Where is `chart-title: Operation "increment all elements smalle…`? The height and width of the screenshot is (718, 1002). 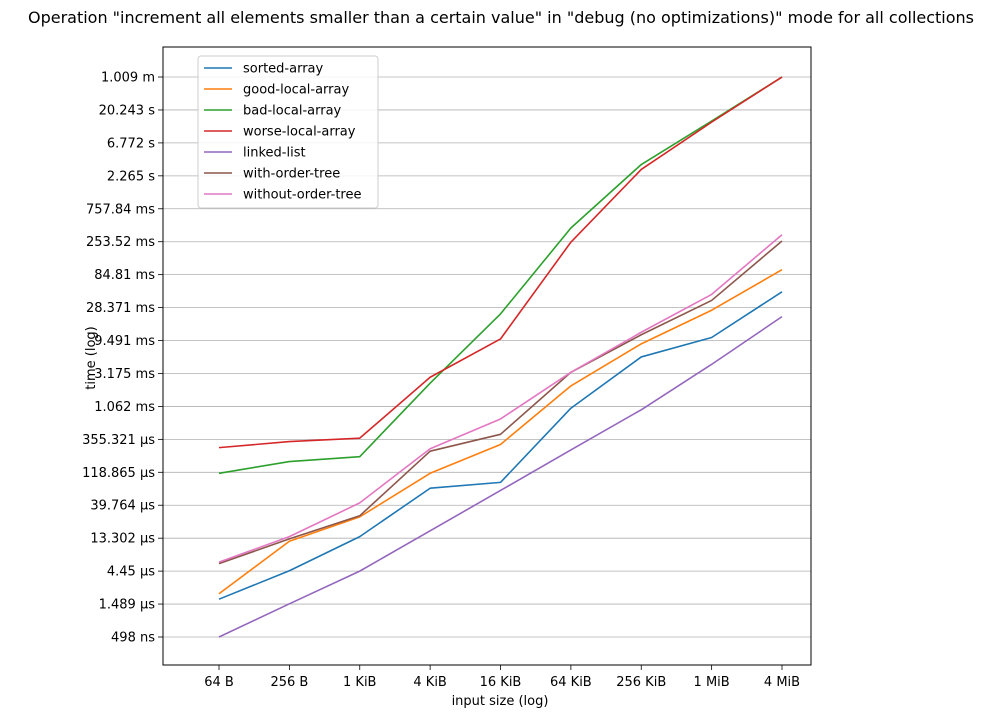
chart-title: Operation "increment all elements smalle… is located at coordinates (501, 17).